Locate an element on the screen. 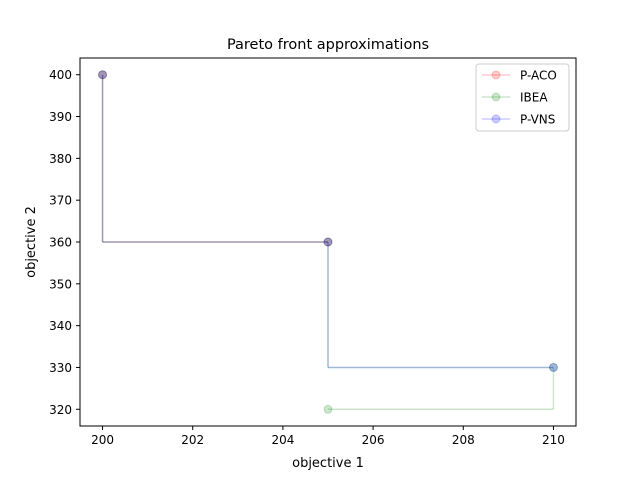 The height and width of the screenshot is (484, 640). x-tick-label: 200 is located at coordinates (102, 440).